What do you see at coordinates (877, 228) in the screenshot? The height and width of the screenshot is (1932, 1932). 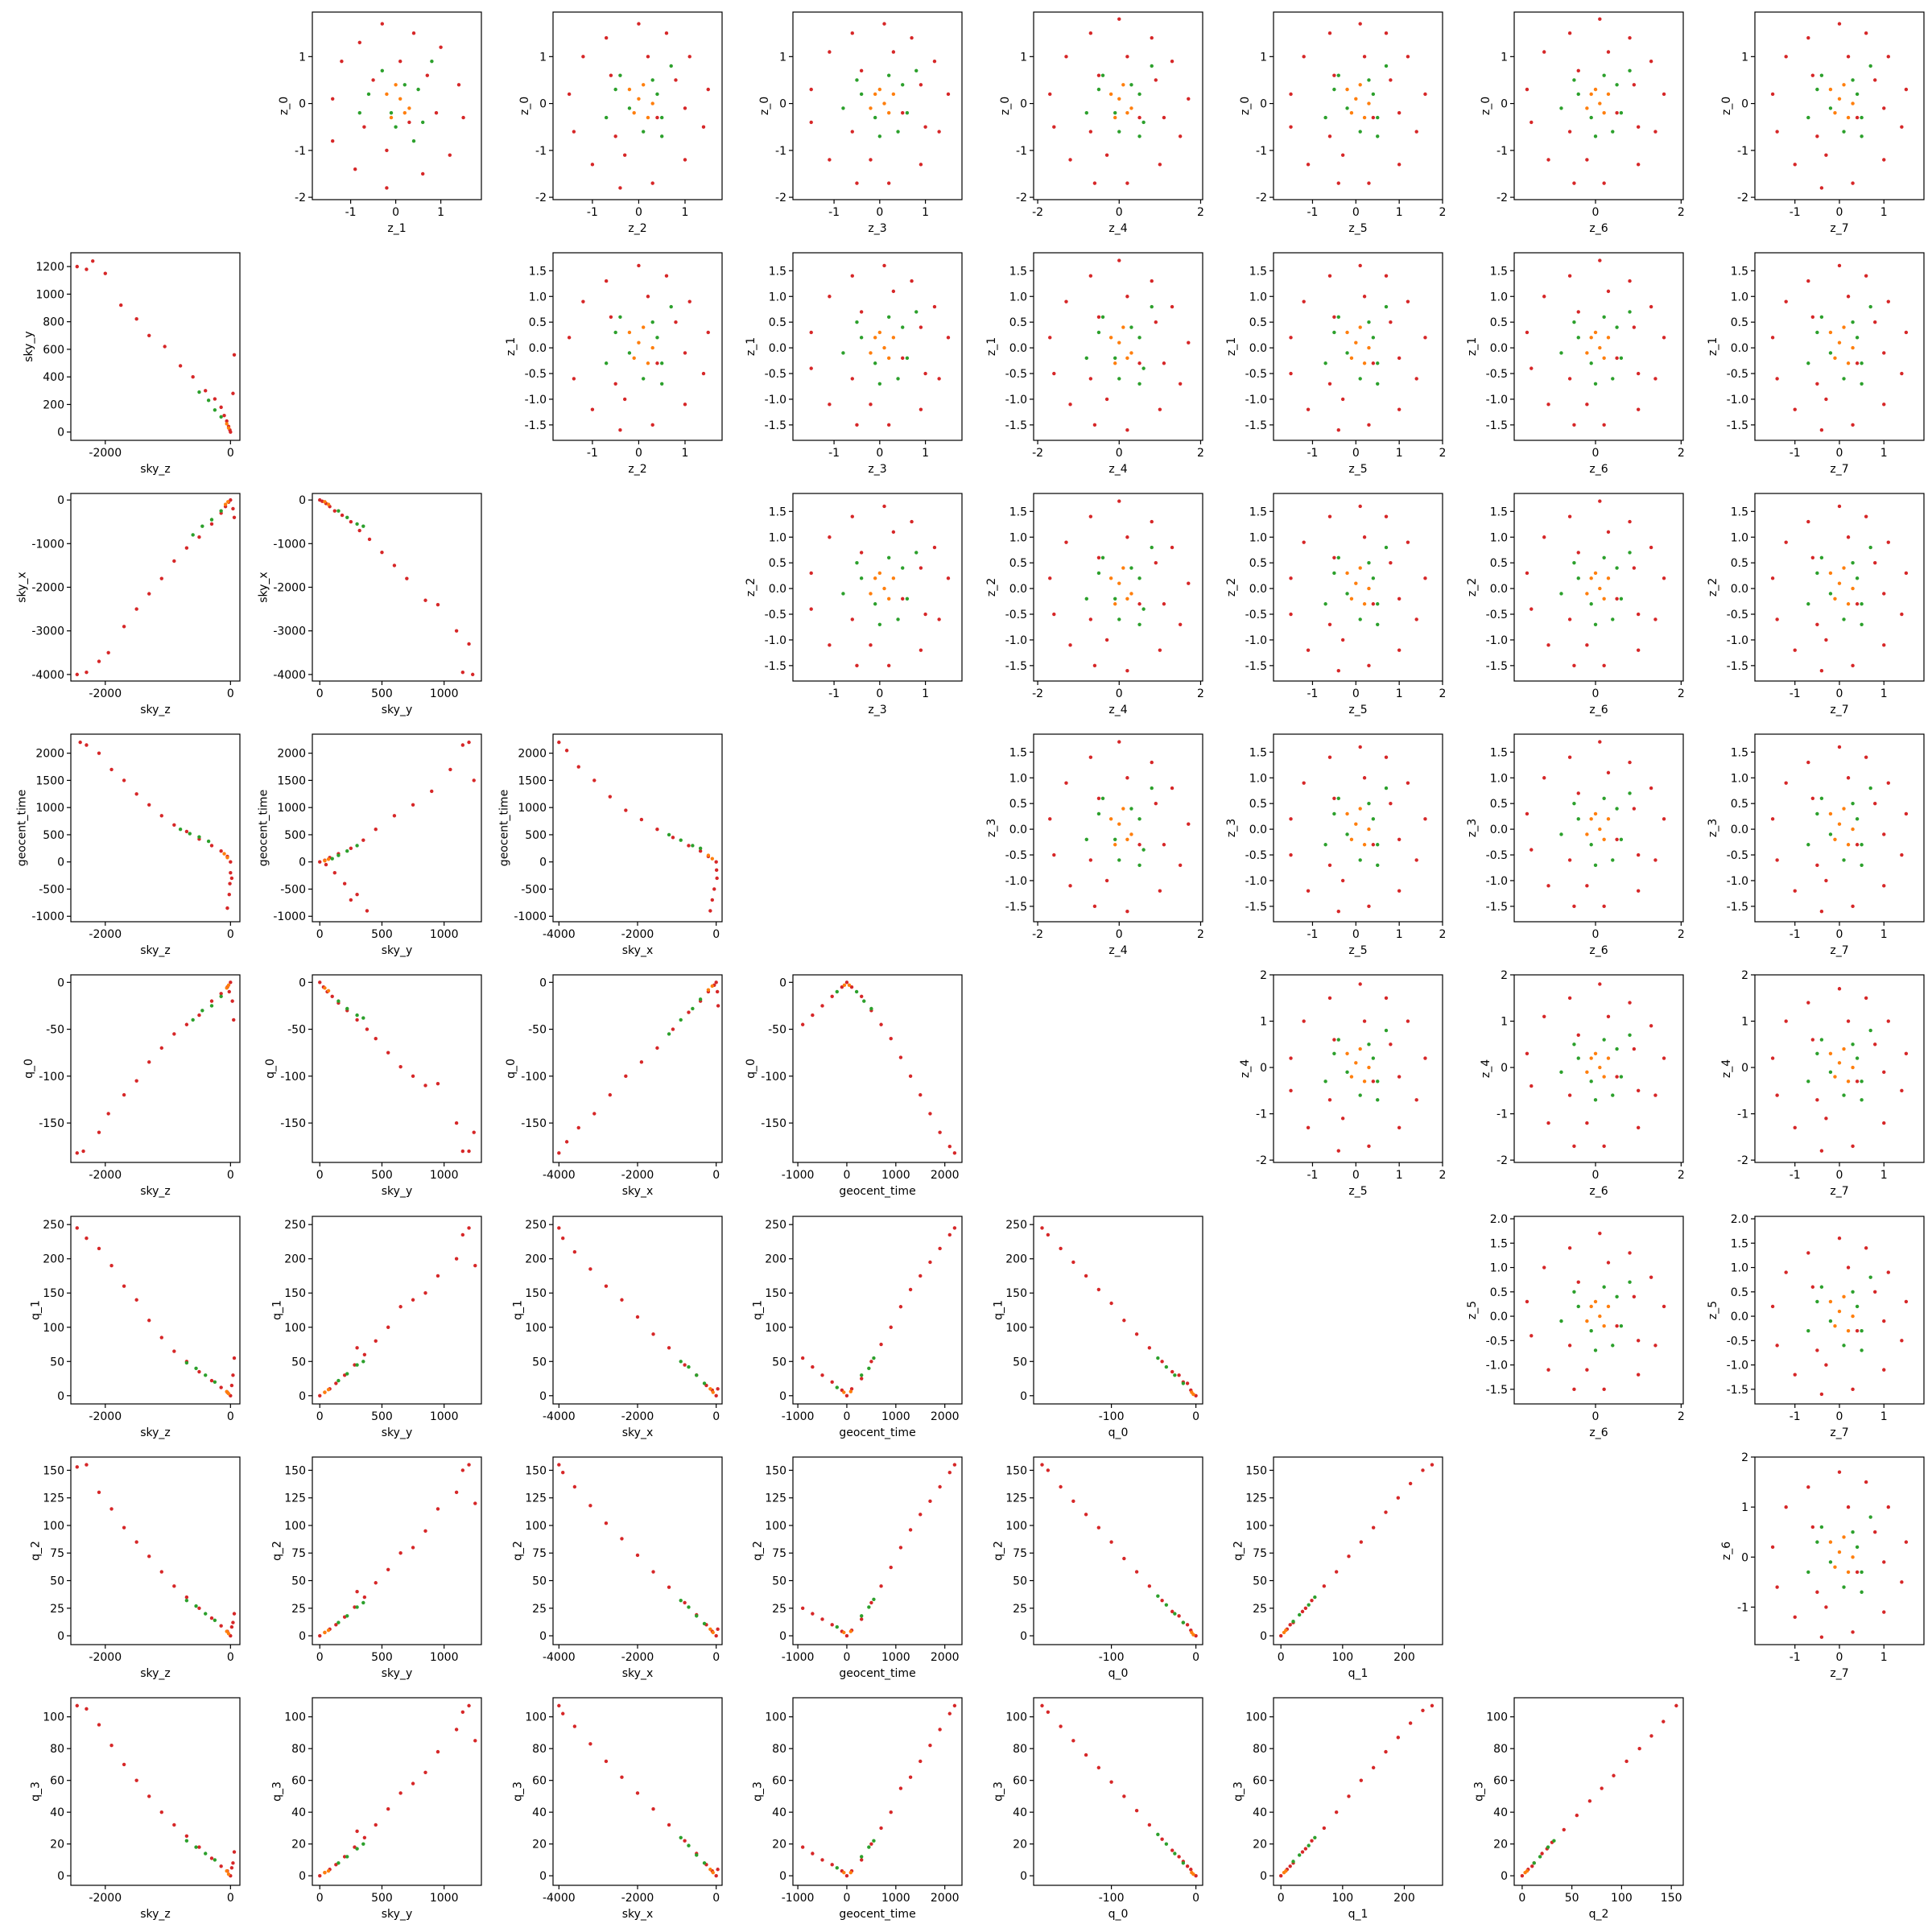 I see `x-axis-label: z_3` at bounding box center [877, 228].